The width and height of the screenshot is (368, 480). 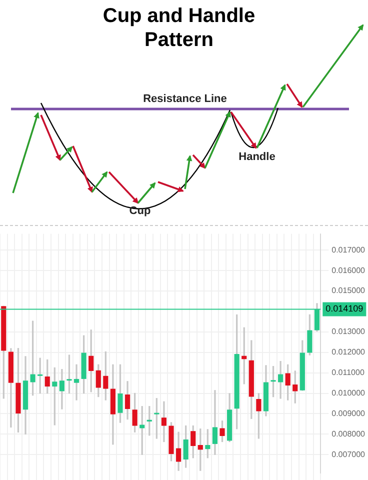 What do you see at coordinates (349, 270) in the screenshot?
I see `y-tick-label: 0.016000` at bounding box center [349, 270].